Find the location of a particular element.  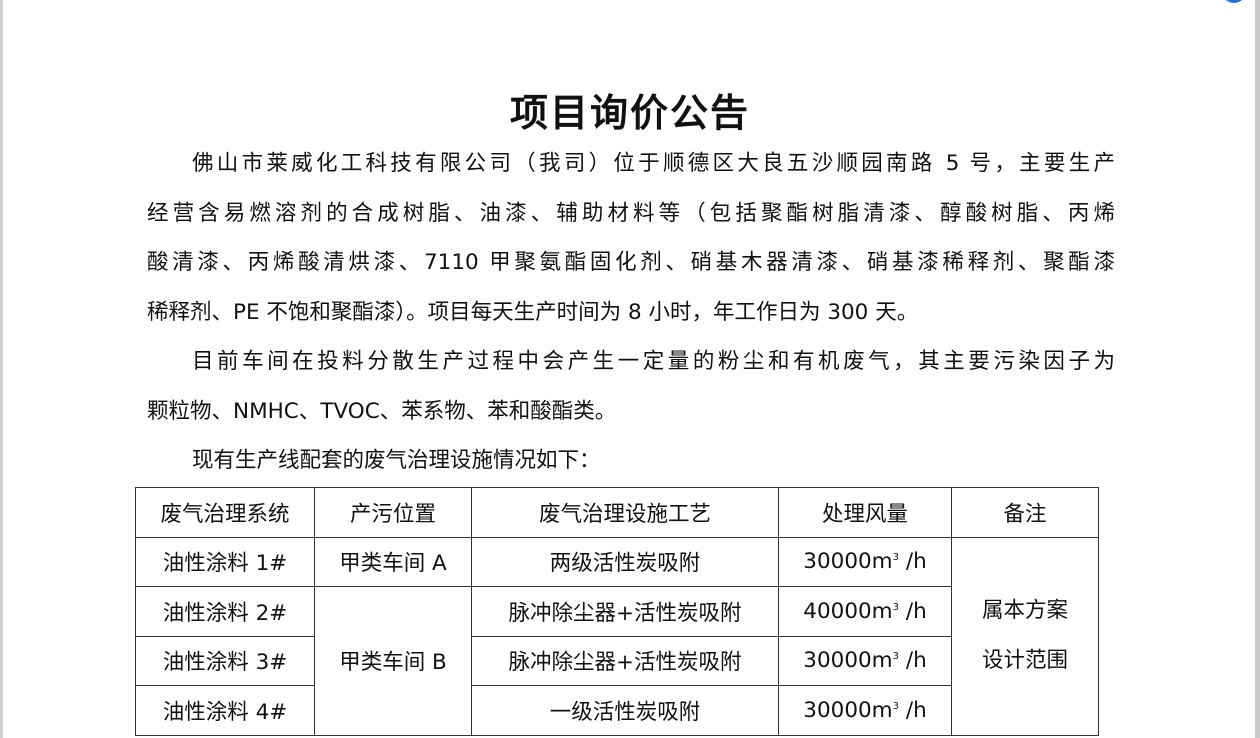

flow-cell: 40000m3 /h is located at coordinates (865, 611).